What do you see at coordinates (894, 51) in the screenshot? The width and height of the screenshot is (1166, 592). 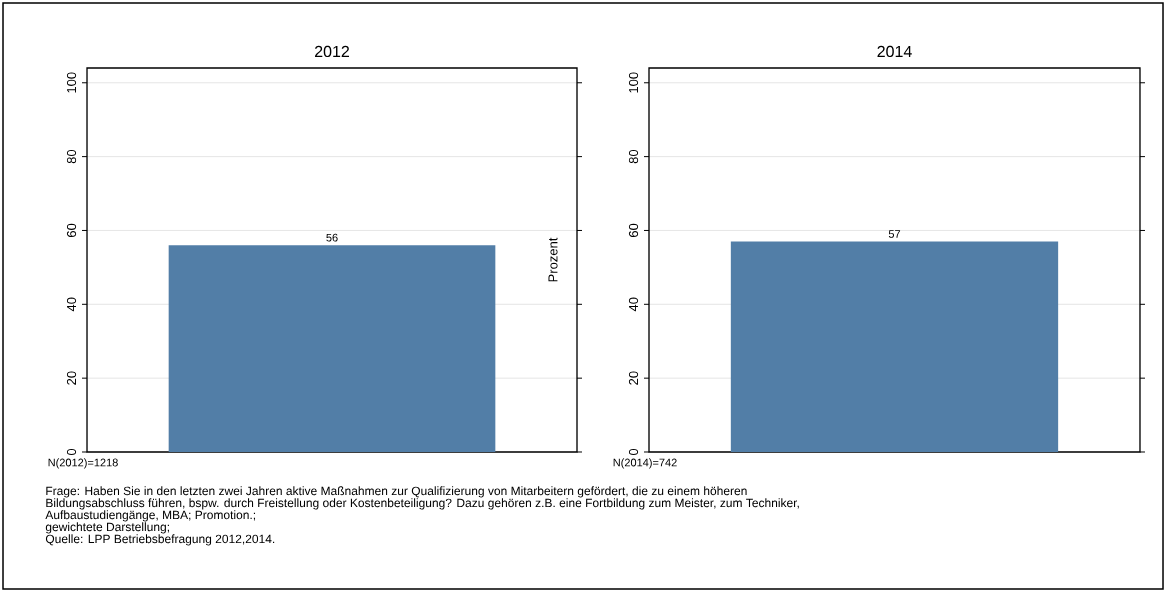 I see `chart-title: 2014` at bounding box center [894, 51].